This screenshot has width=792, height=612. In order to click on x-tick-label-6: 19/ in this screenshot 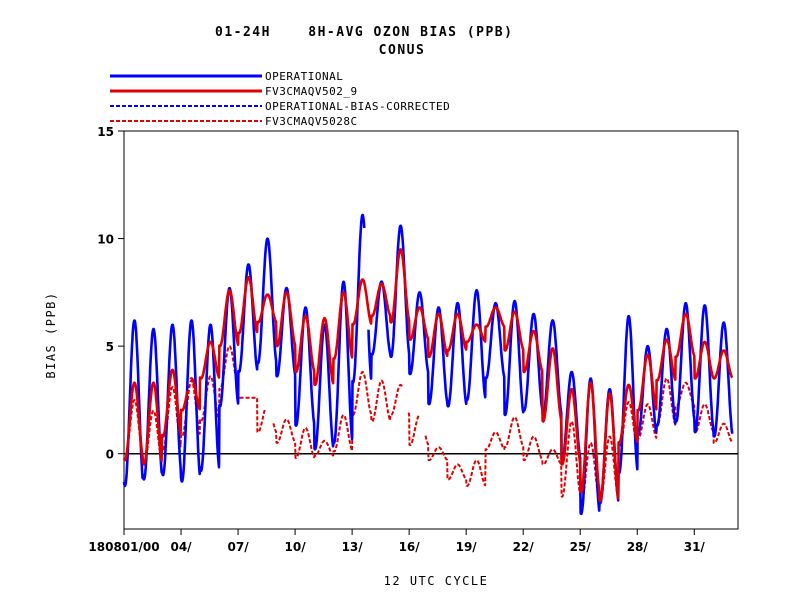, I will do `click(467, 547)`.